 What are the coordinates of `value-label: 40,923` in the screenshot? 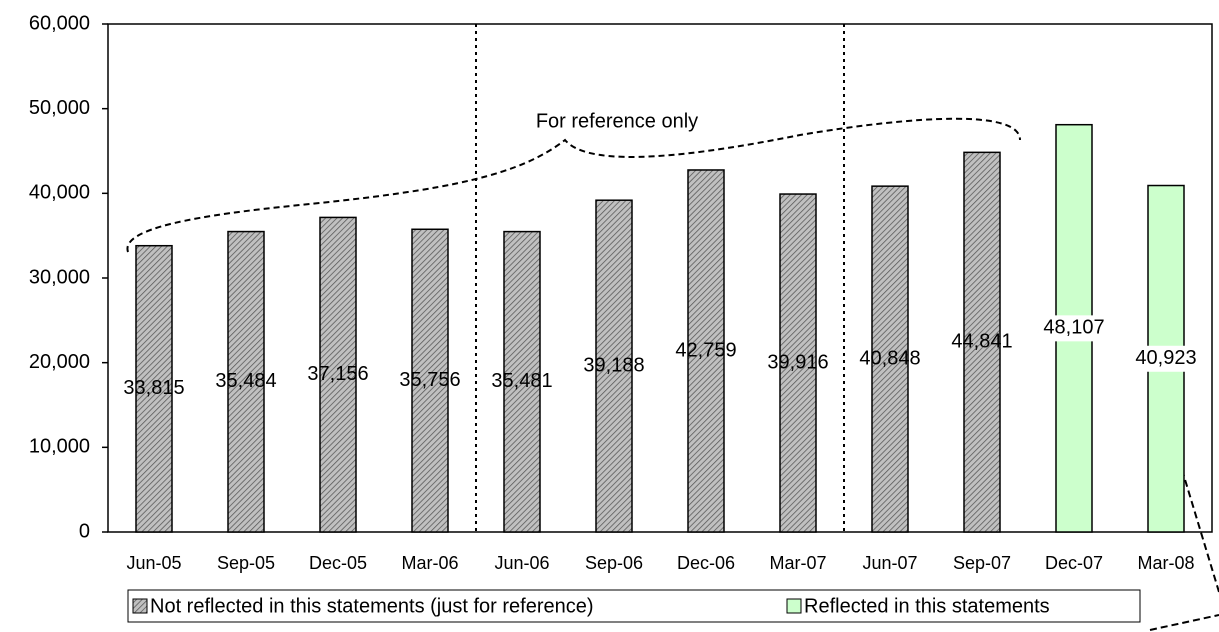 It's located at (1165, 358).